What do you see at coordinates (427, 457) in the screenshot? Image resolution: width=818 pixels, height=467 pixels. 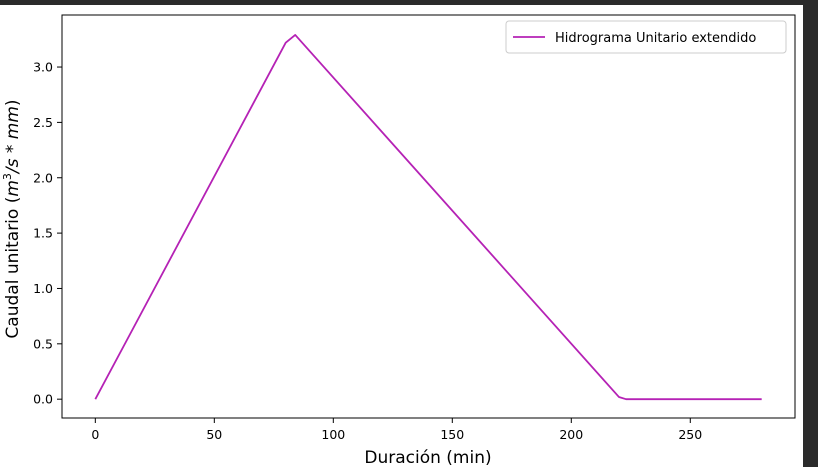 I see `x-axis-title: Duración (min)` at bounding box center [427, 457].